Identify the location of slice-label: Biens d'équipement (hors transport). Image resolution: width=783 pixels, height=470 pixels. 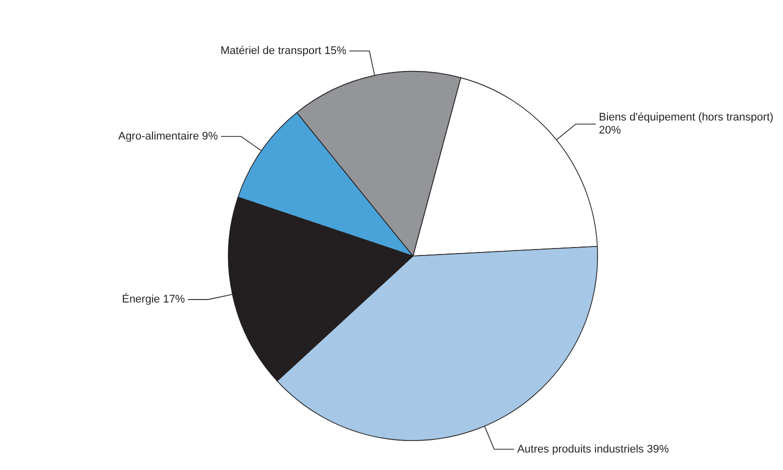
(686, 118).